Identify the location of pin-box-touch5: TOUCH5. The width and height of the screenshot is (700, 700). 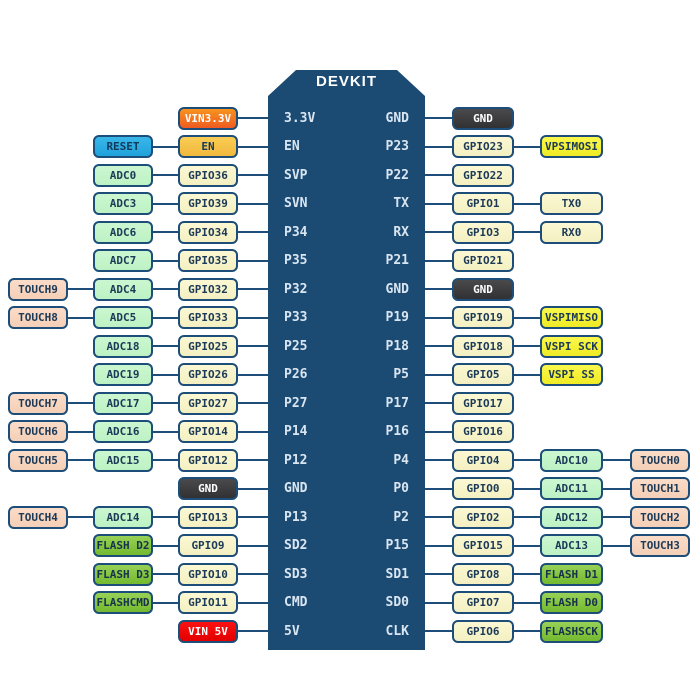
(38, 460).